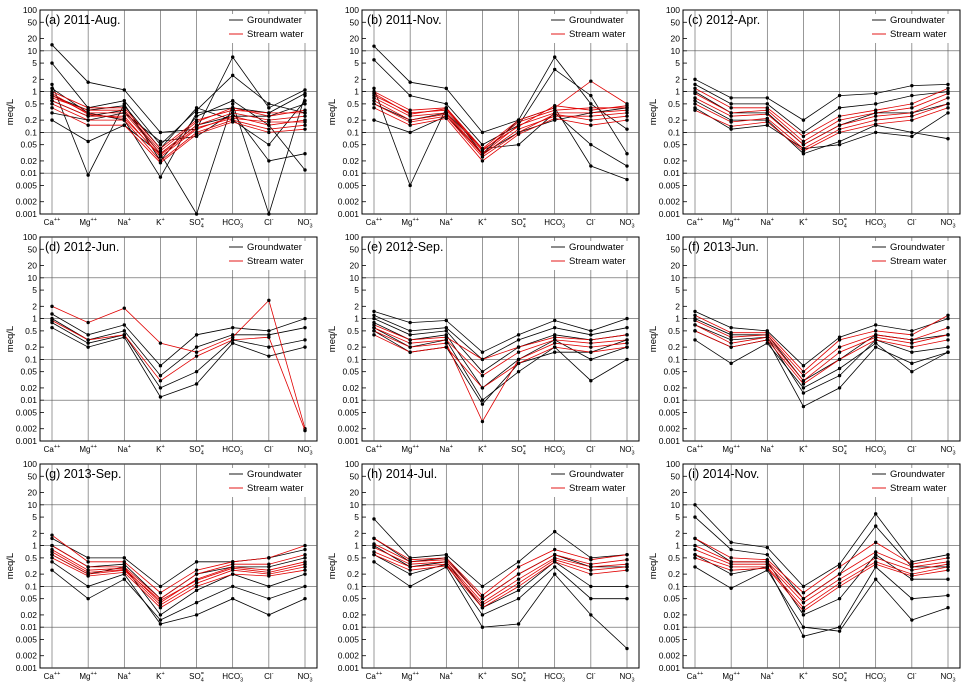 The width and height of the screenshot is (966, 688). I want to click on y-tick-label: 0.02, so click(671, 388).